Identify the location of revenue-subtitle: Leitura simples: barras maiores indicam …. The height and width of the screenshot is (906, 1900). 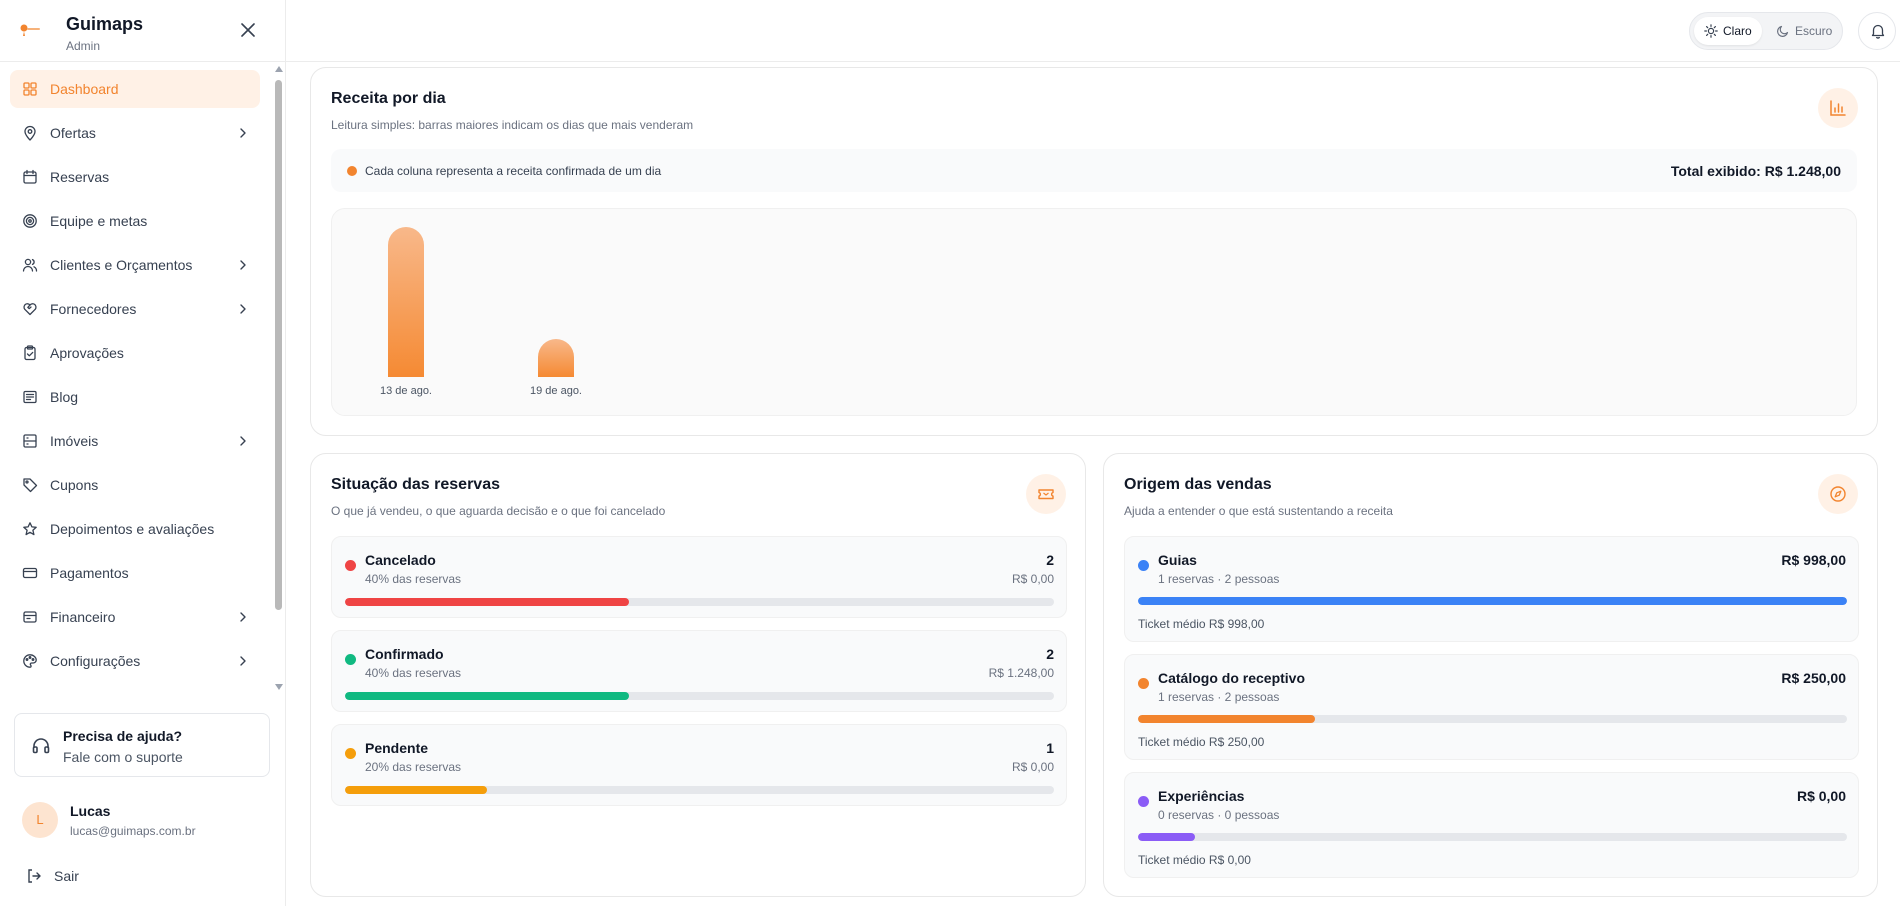
(512, 125).